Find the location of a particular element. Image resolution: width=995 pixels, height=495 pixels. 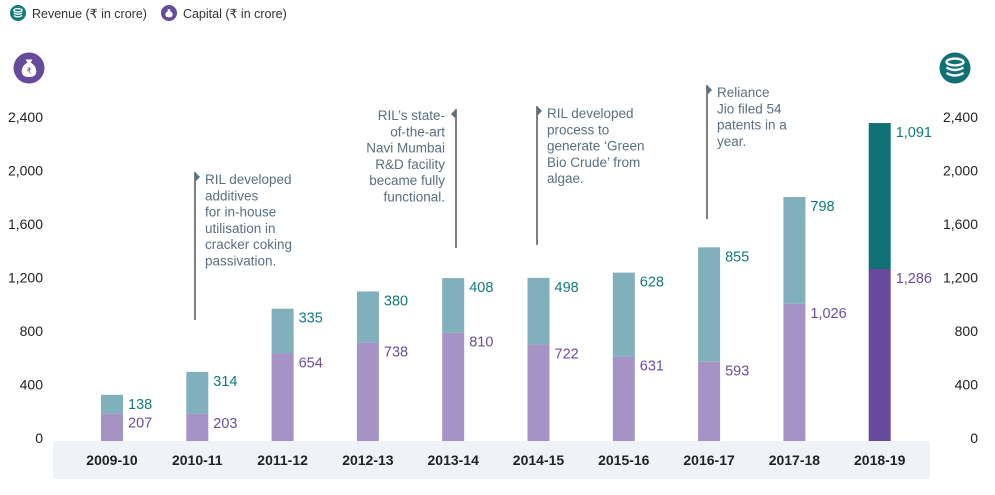

data-label-revenue: 380 is located at coordinates (396, 301).